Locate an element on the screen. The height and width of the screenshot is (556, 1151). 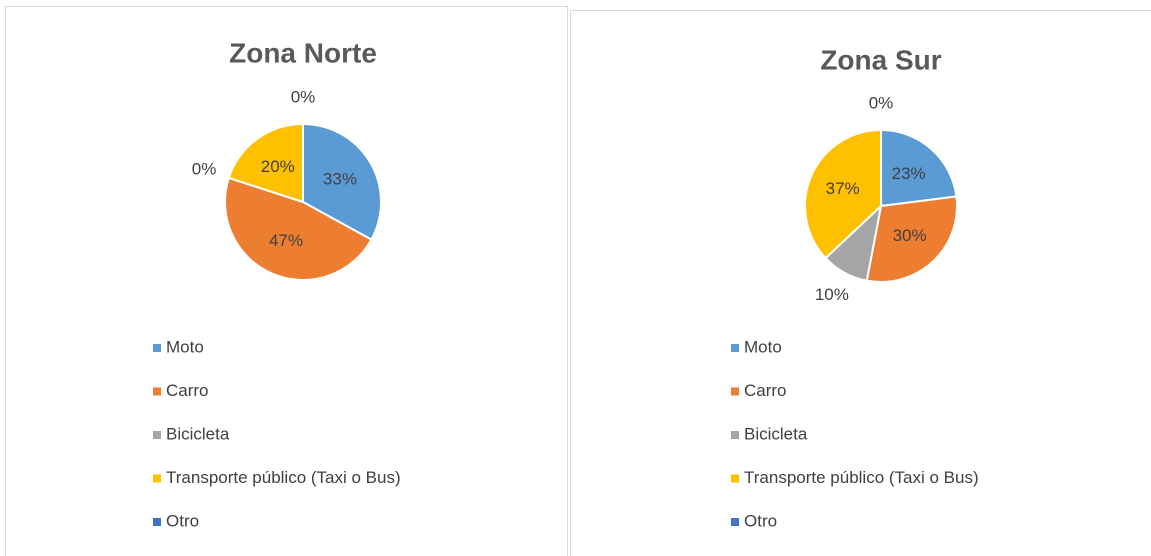
data-label: 33% is located at coordinates (340, 179).